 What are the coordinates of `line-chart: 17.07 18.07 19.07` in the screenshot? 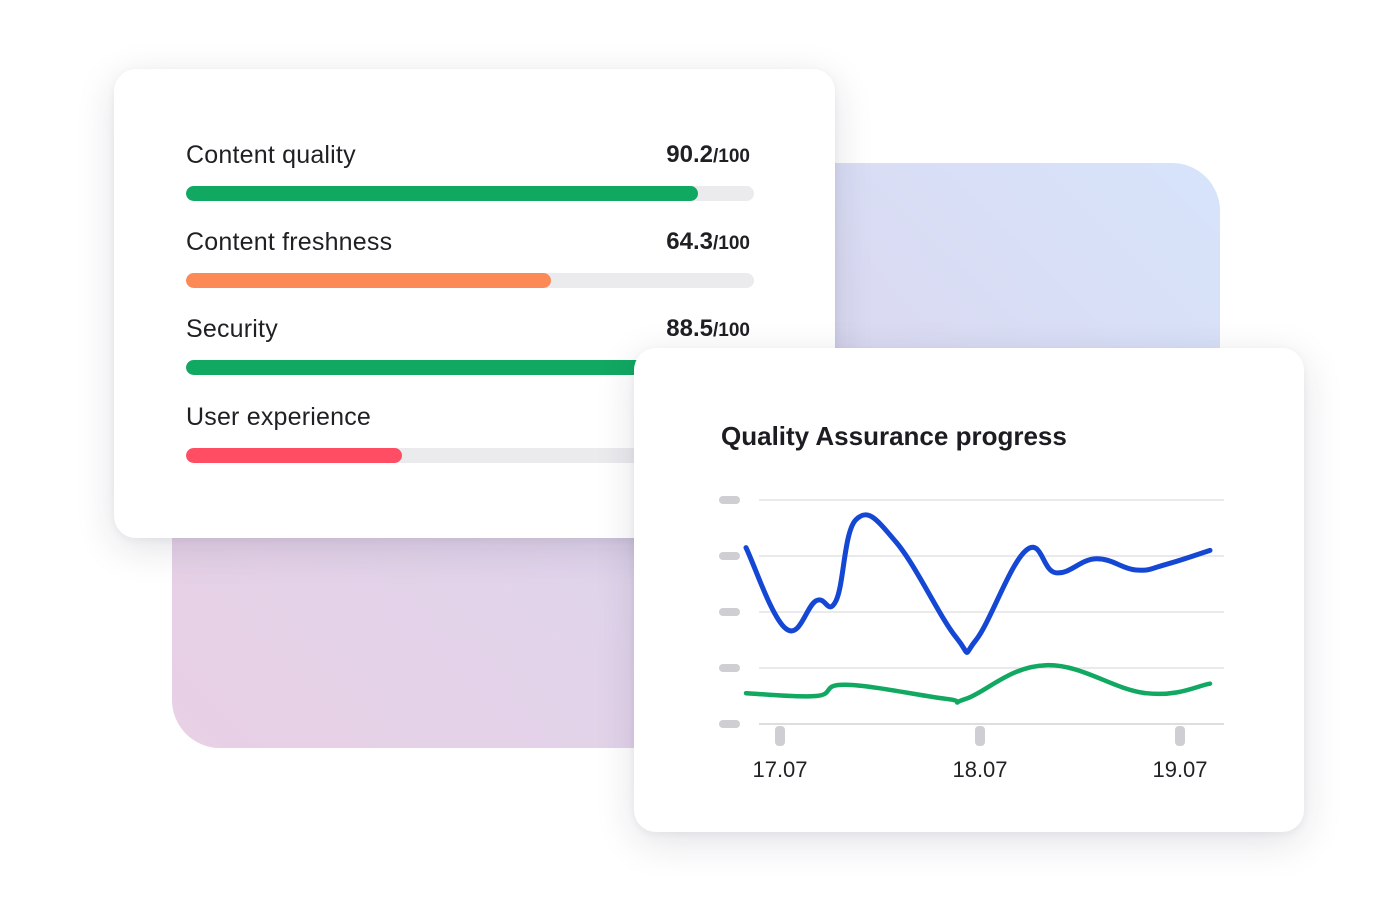 It's located at (971, 639).